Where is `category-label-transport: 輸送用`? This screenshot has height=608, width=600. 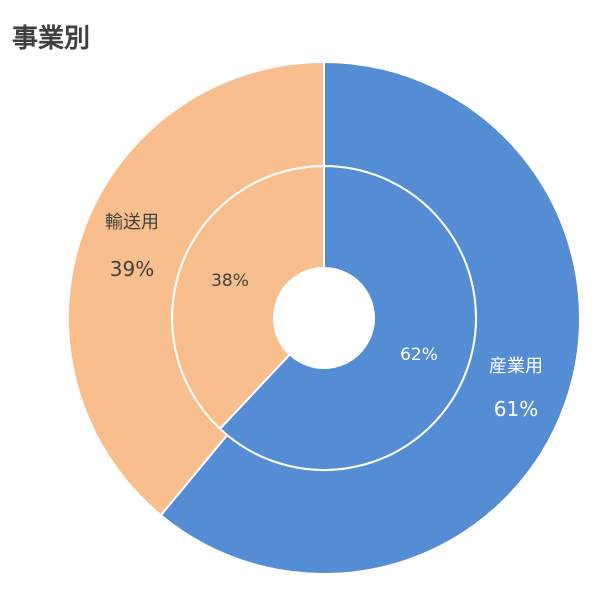
category-label-transport: 輸送用 is located at coordinates (132, 222).